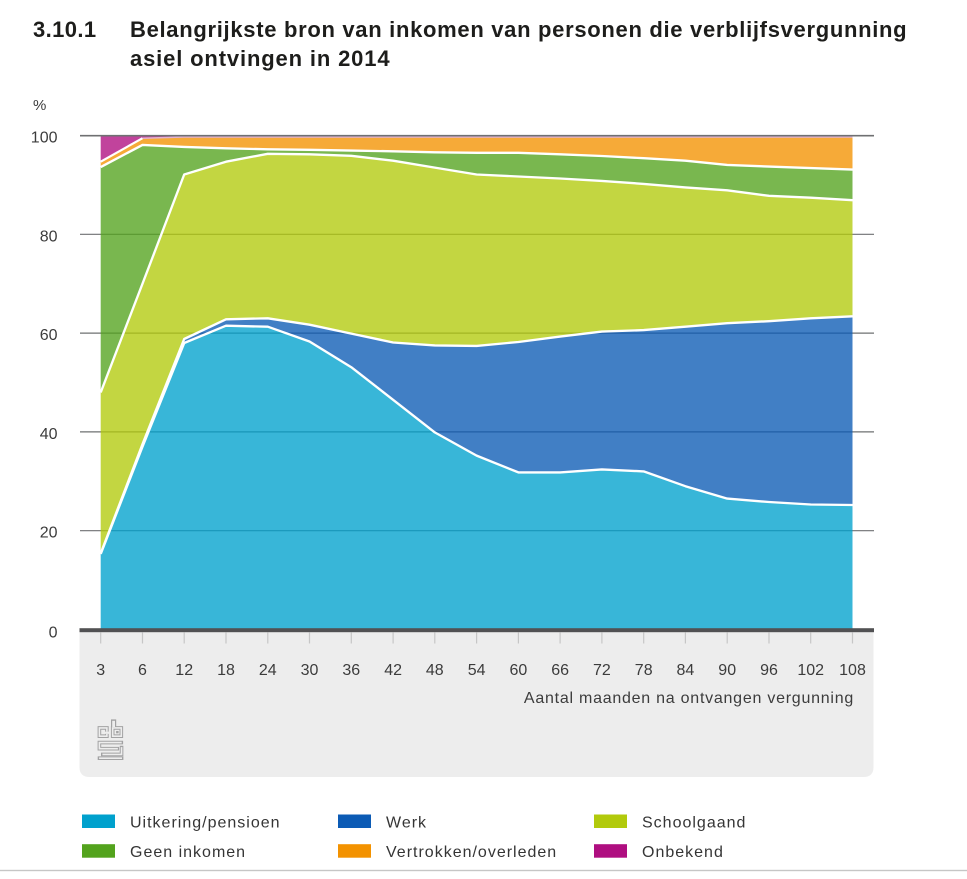  I want to click on svg-text:Aantal maanden na ontvangen ve: Aantal maanden na ontvangen vergunning, so click(689, 698).